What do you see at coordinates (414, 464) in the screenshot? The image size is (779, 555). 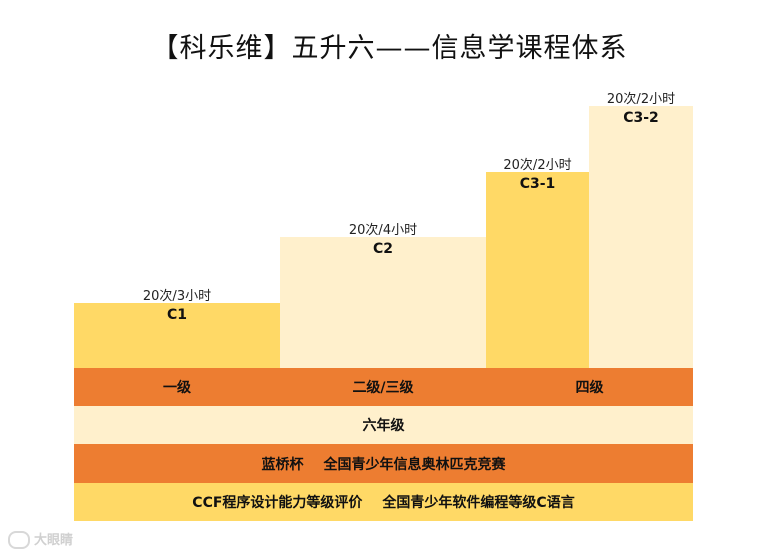 I see `competition-label-noi: 全国青少年信息奥林匹克竞赛` at bounding box center [414, 464].